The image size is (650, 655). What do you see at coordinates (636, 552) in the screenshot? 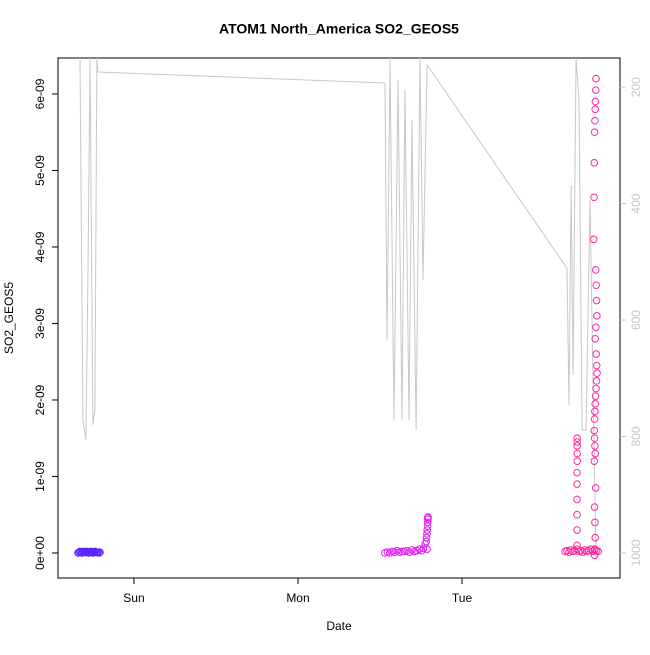
I see `y2-tick-label: 1000` at bounding box center [636, 552].